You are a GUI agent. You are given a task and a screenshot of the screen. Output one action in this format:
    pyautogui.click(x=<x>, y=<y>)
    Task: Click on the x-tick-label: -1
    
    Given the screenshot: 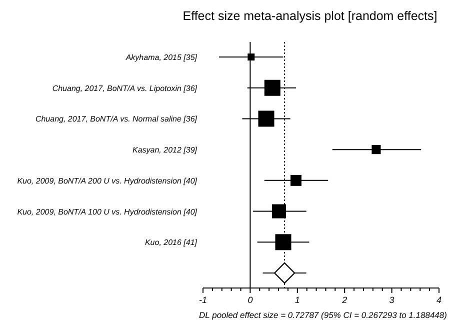 What is the action you would take?
    pyautogui.click(x=203, y=300)
    